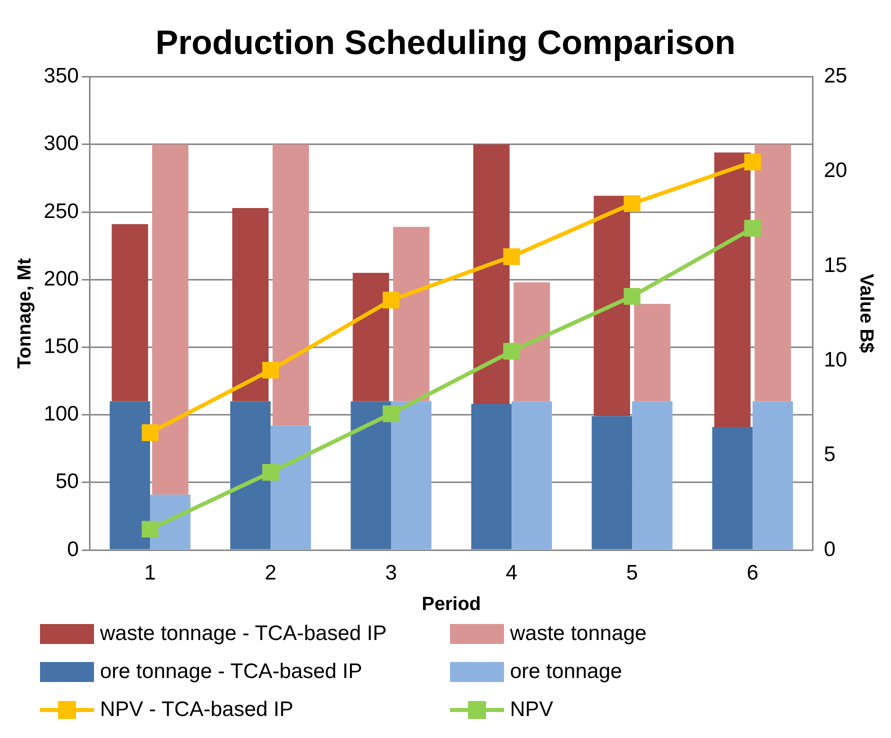  Describe the element at coordinates (512, 572) in the screenshot. I see `x-tick-label: 4` at that location.